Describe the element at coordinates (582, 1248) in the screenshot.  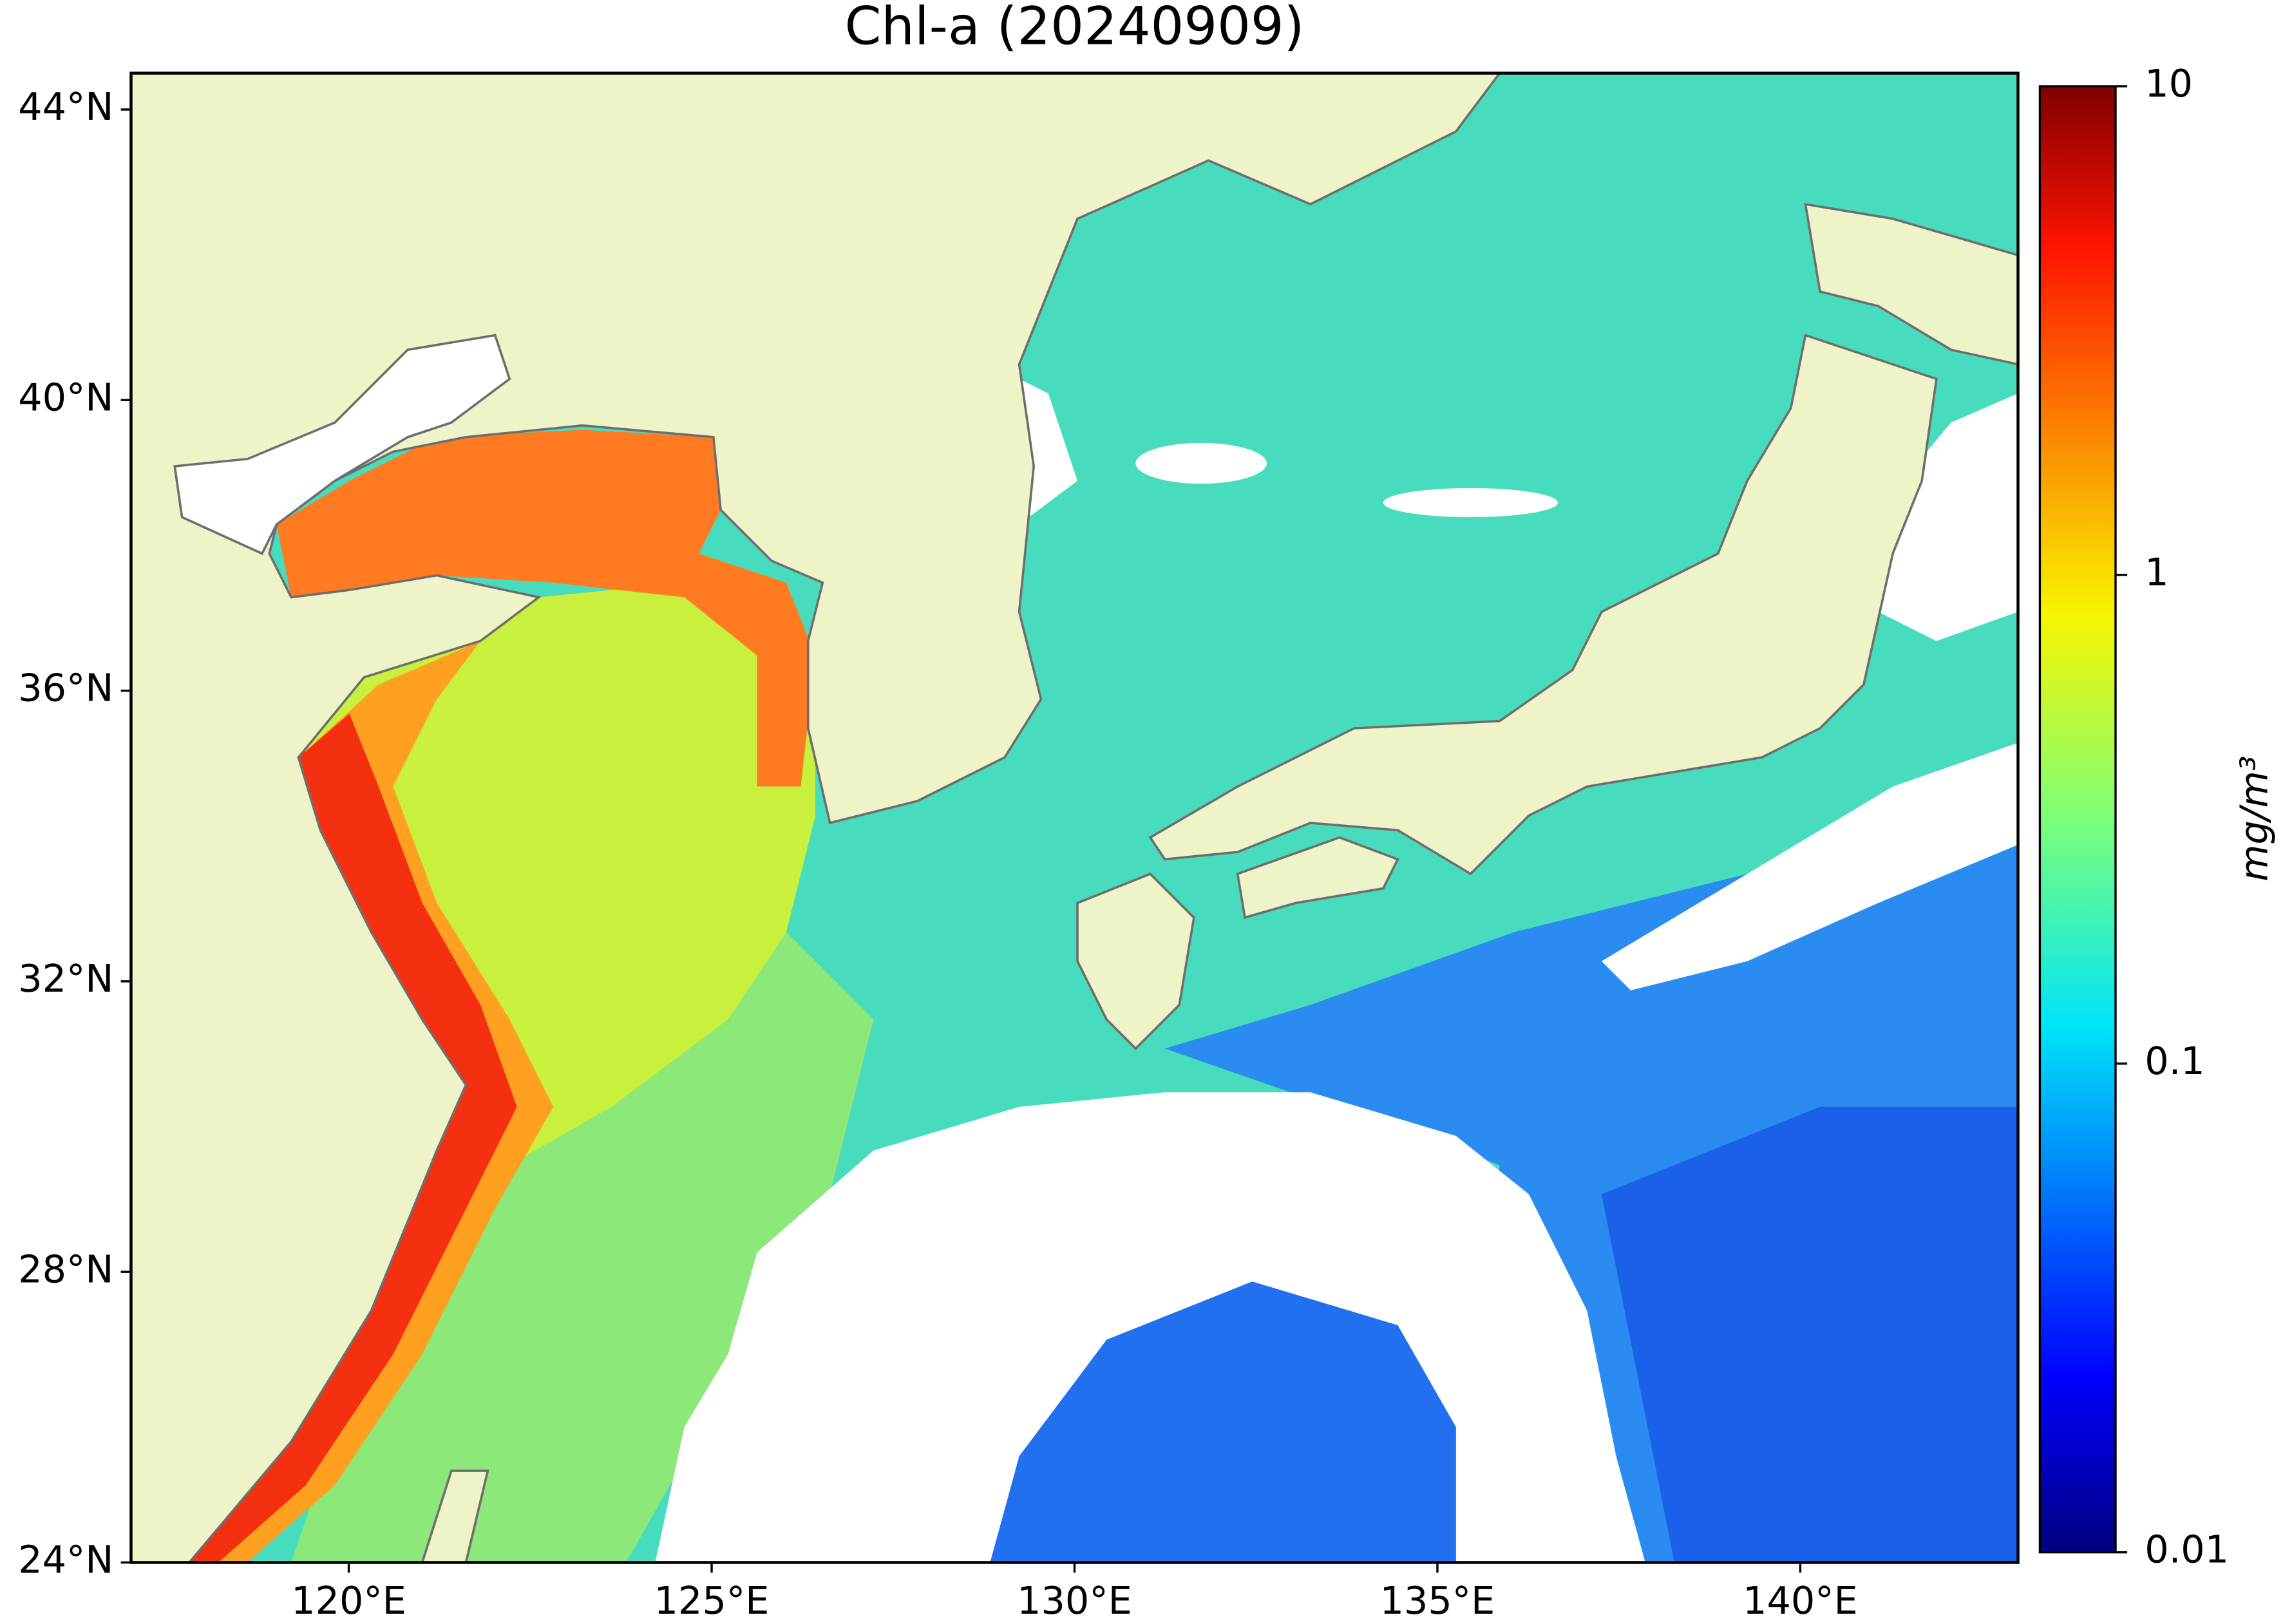
I see `sea-green` at that location.